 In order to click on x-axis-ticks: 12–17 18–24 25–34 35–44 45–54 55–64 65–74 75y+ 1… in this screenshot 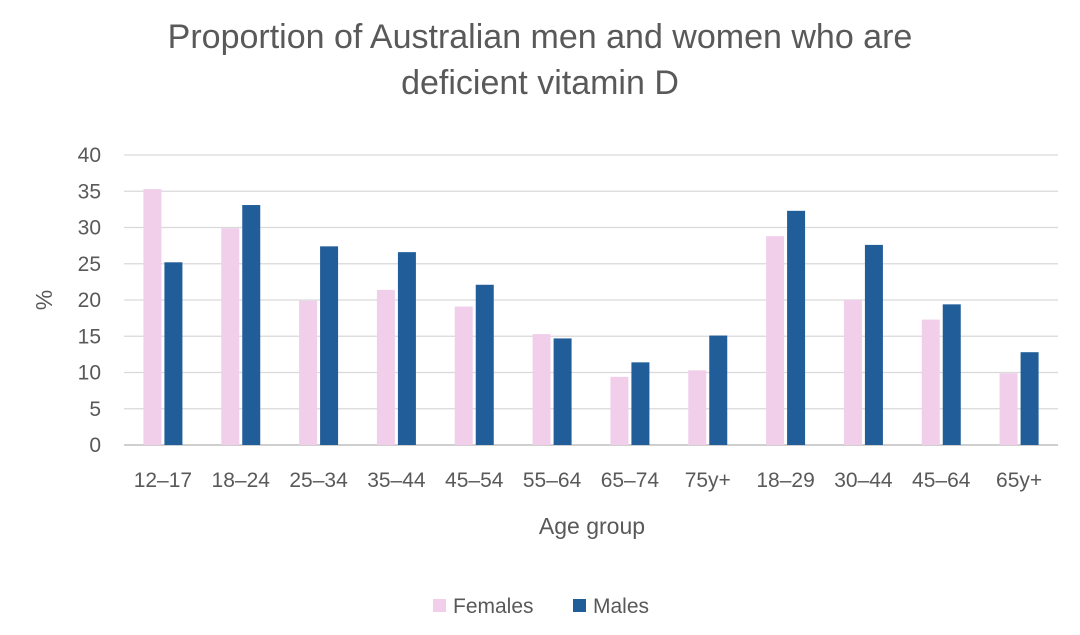, I will do `click(588, 480)`.